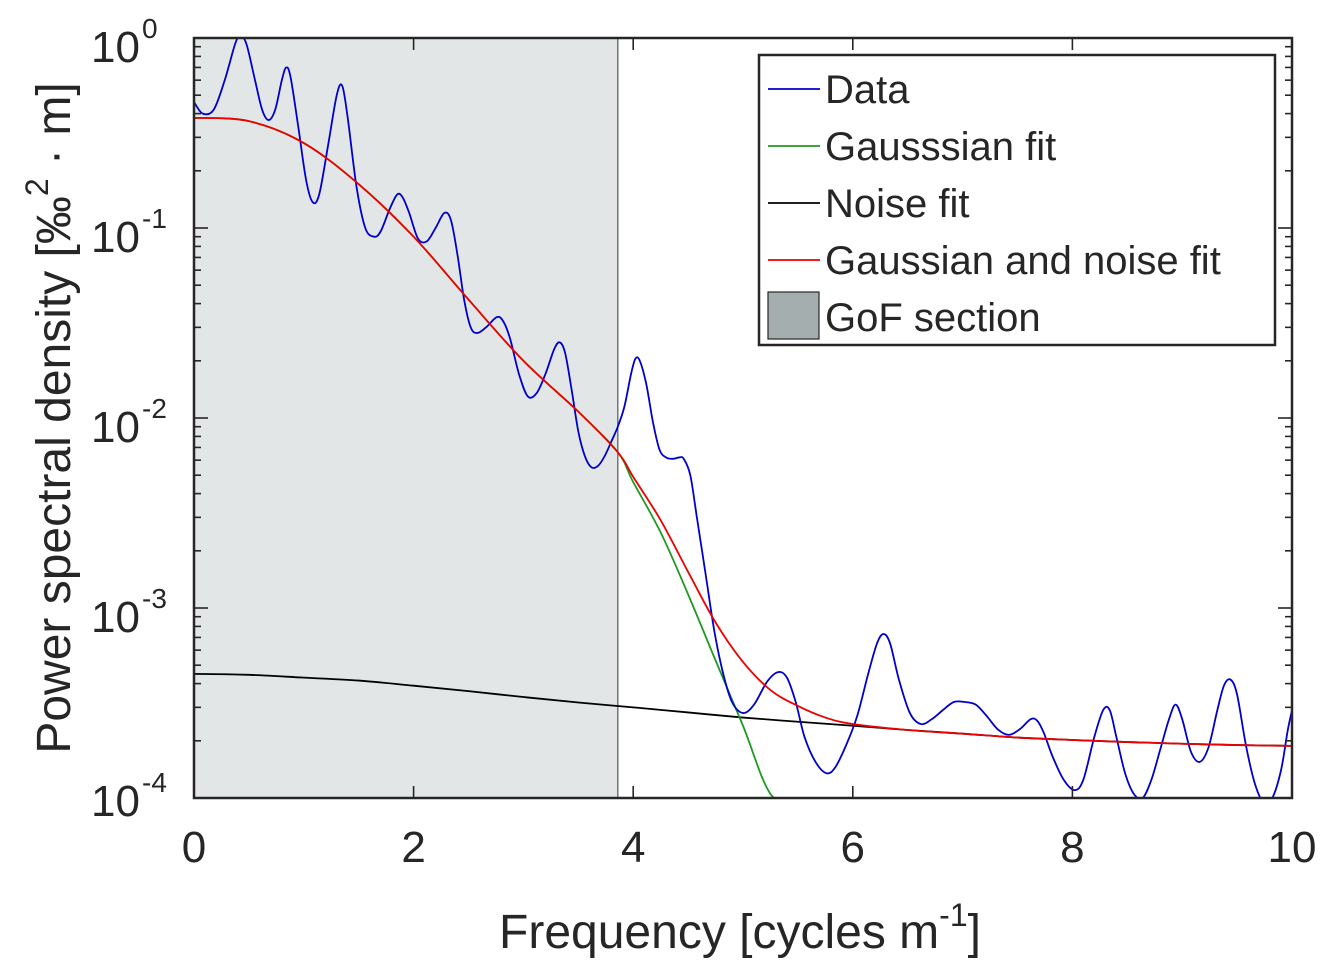  I want to click on legend-label-gaussian-fit: Gausssian fit, so click(940, 147).